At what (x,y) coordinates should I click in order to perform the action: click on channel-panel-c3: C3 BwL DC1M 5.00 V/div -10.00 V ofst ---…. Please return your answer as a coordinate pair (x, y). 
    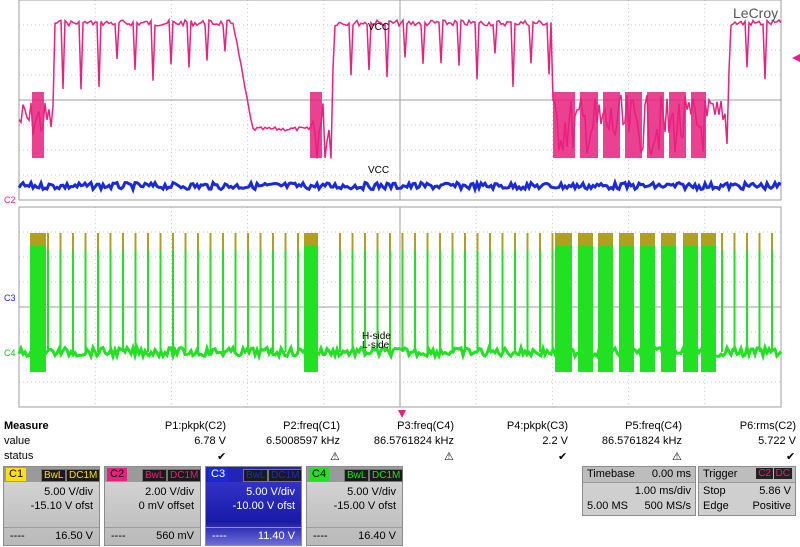
    Looking at the image, I should click on (254, 506).